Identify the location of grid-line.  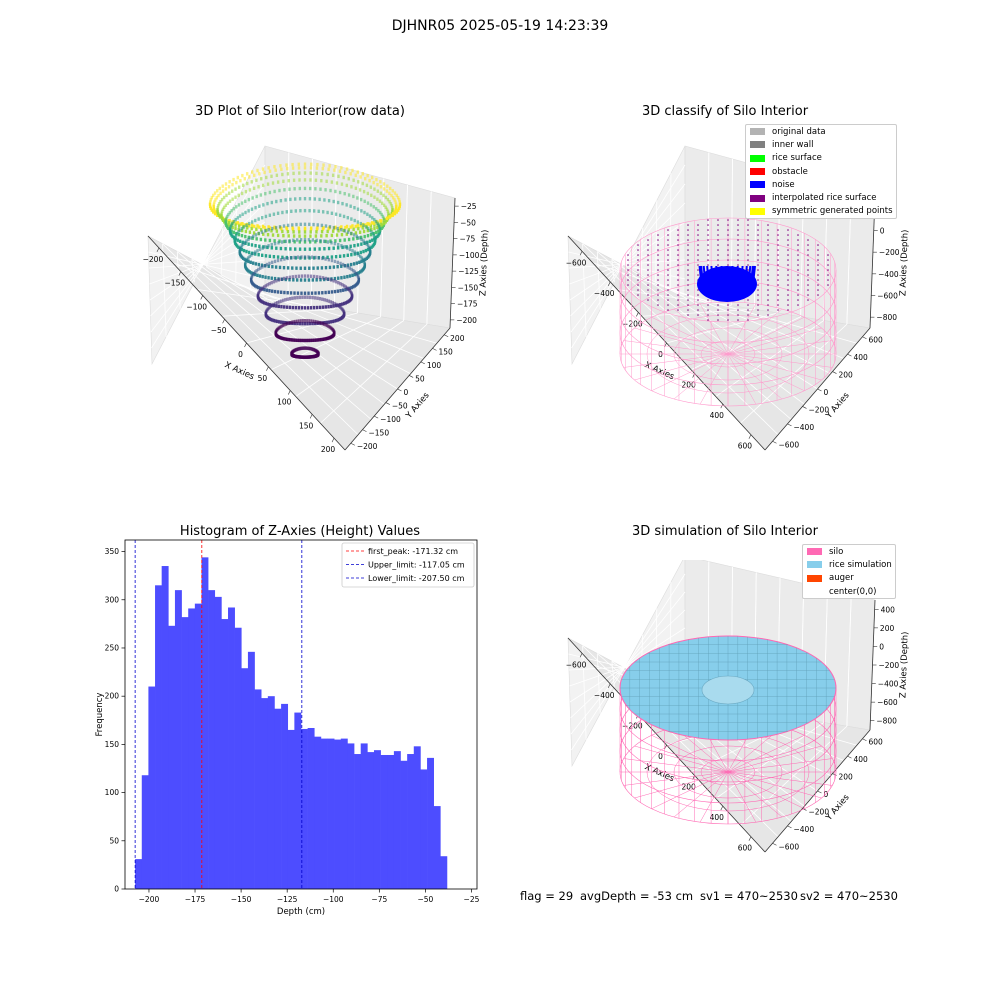
(382, 247).